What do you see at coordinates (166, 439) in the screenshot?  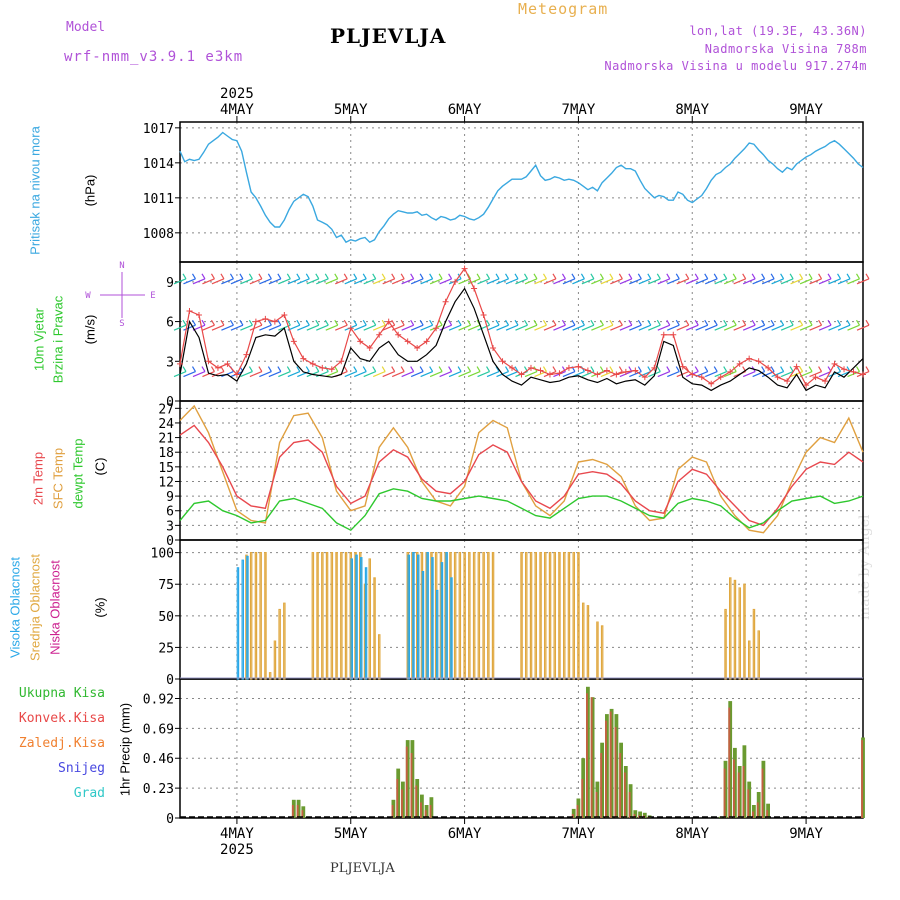 I see `y-tick-label: 21` at bounding box center [166, 439].